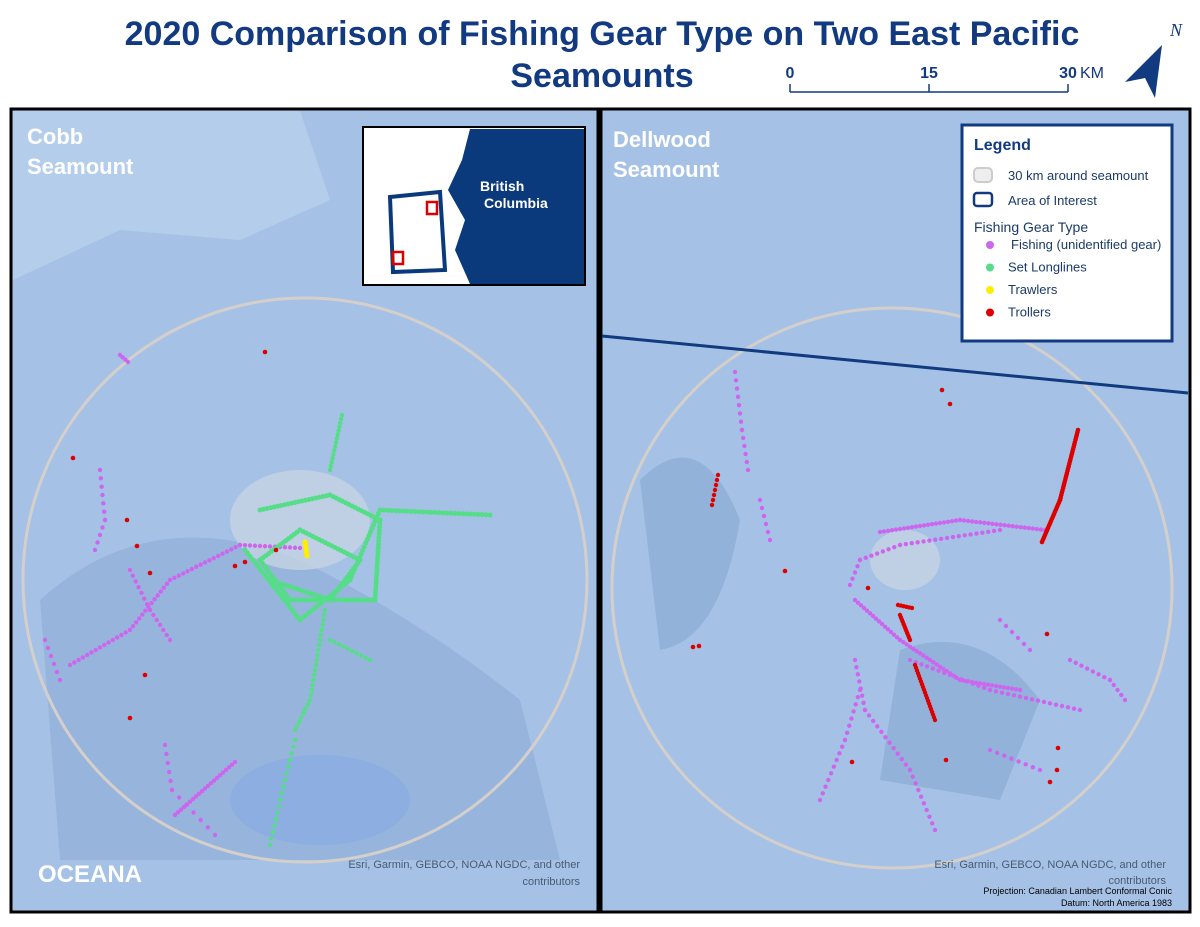 The height and width of the screenshot is (927, 1200). Describe the element at coordinates (1143, 71) in the screenshot. I see `north-arrow` at that location.